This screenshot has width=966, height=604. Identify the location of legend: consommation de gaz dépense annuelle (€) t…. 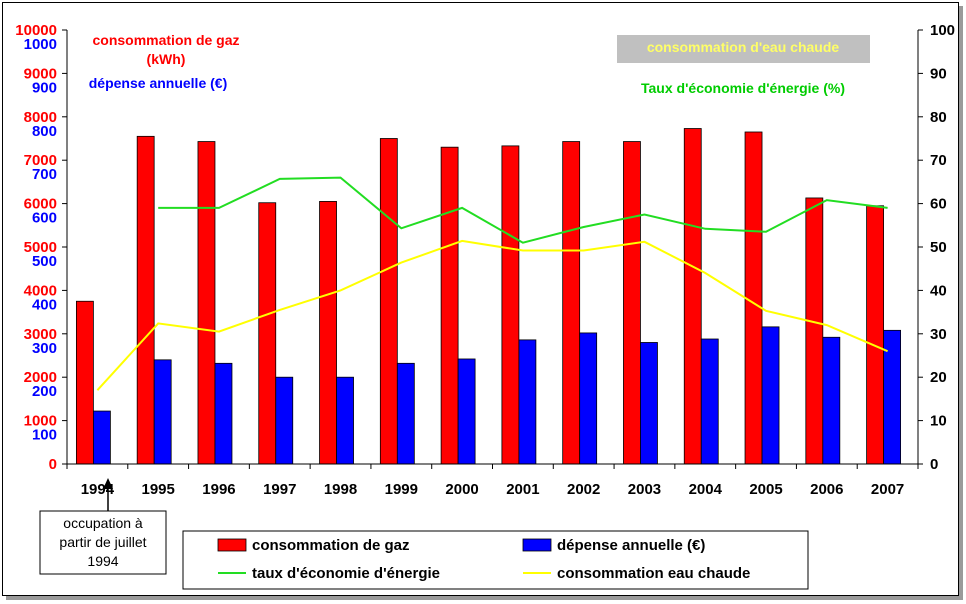
(483, 559).